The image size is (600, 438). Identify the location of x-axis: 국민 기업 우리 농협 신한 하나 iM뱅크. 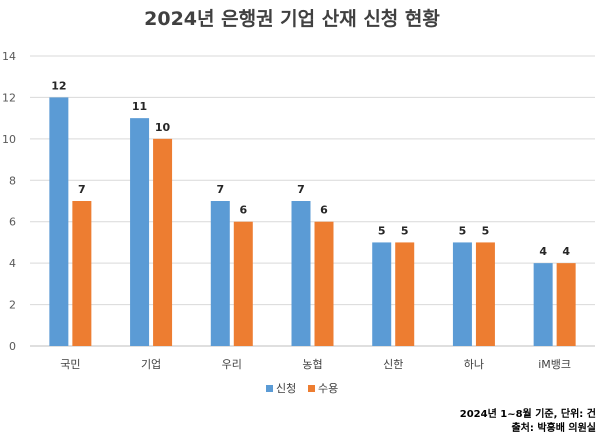
(315, 364).